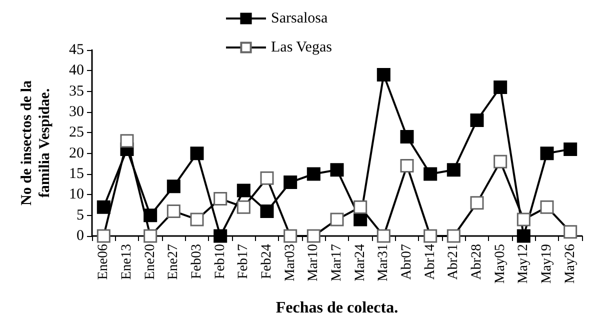  Describe the element at coordinates (337, 263) in the screenshot. I see `x-tick-label: Mar17` at that location.